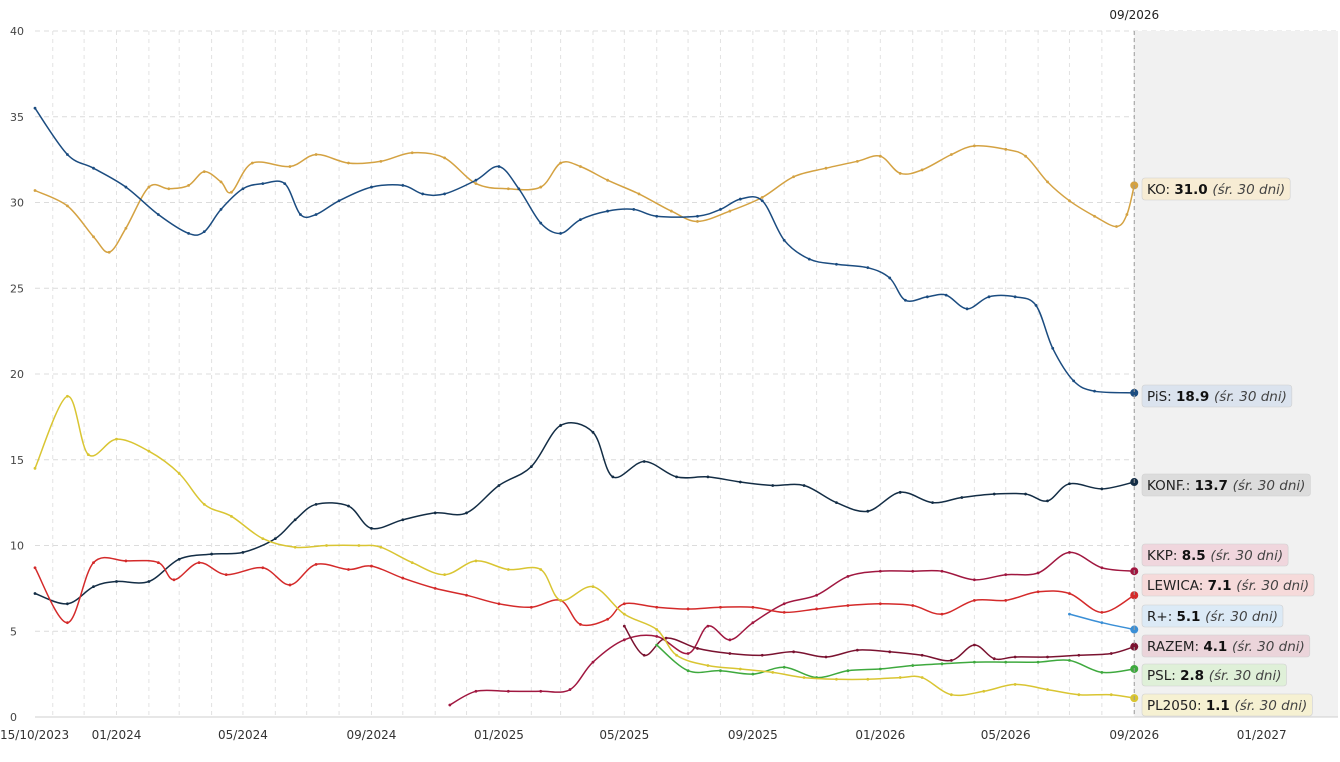 This screenshot has width=1340, height=762. Describe the element at coordinates (1194, 676) in the screenshot. I see `series-value: 2.8` at that location.